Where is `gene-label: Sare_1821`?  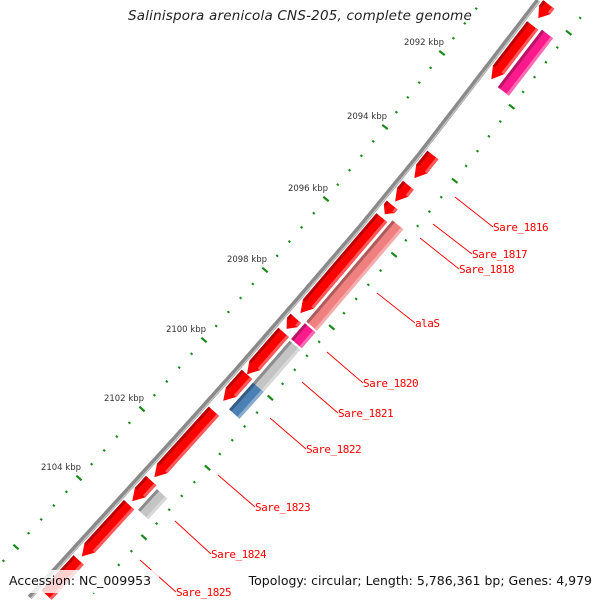 gene-label: Sare_1821 is located at coordinates (365, 413).